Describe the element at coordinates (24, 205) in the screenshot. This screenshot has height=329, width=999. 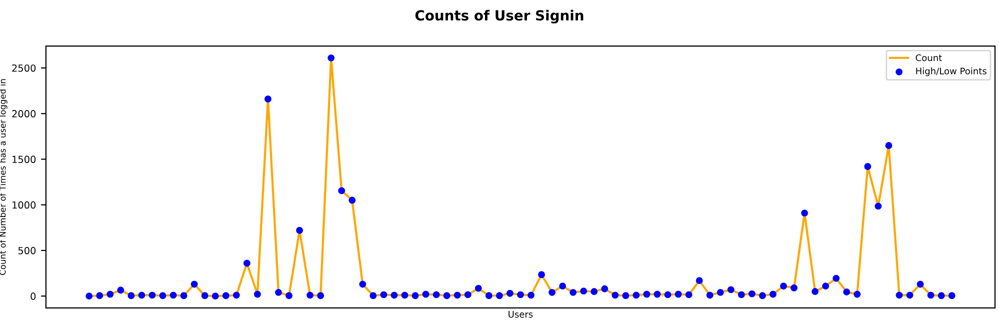
I see `y-tick-label: 1000` at that location.